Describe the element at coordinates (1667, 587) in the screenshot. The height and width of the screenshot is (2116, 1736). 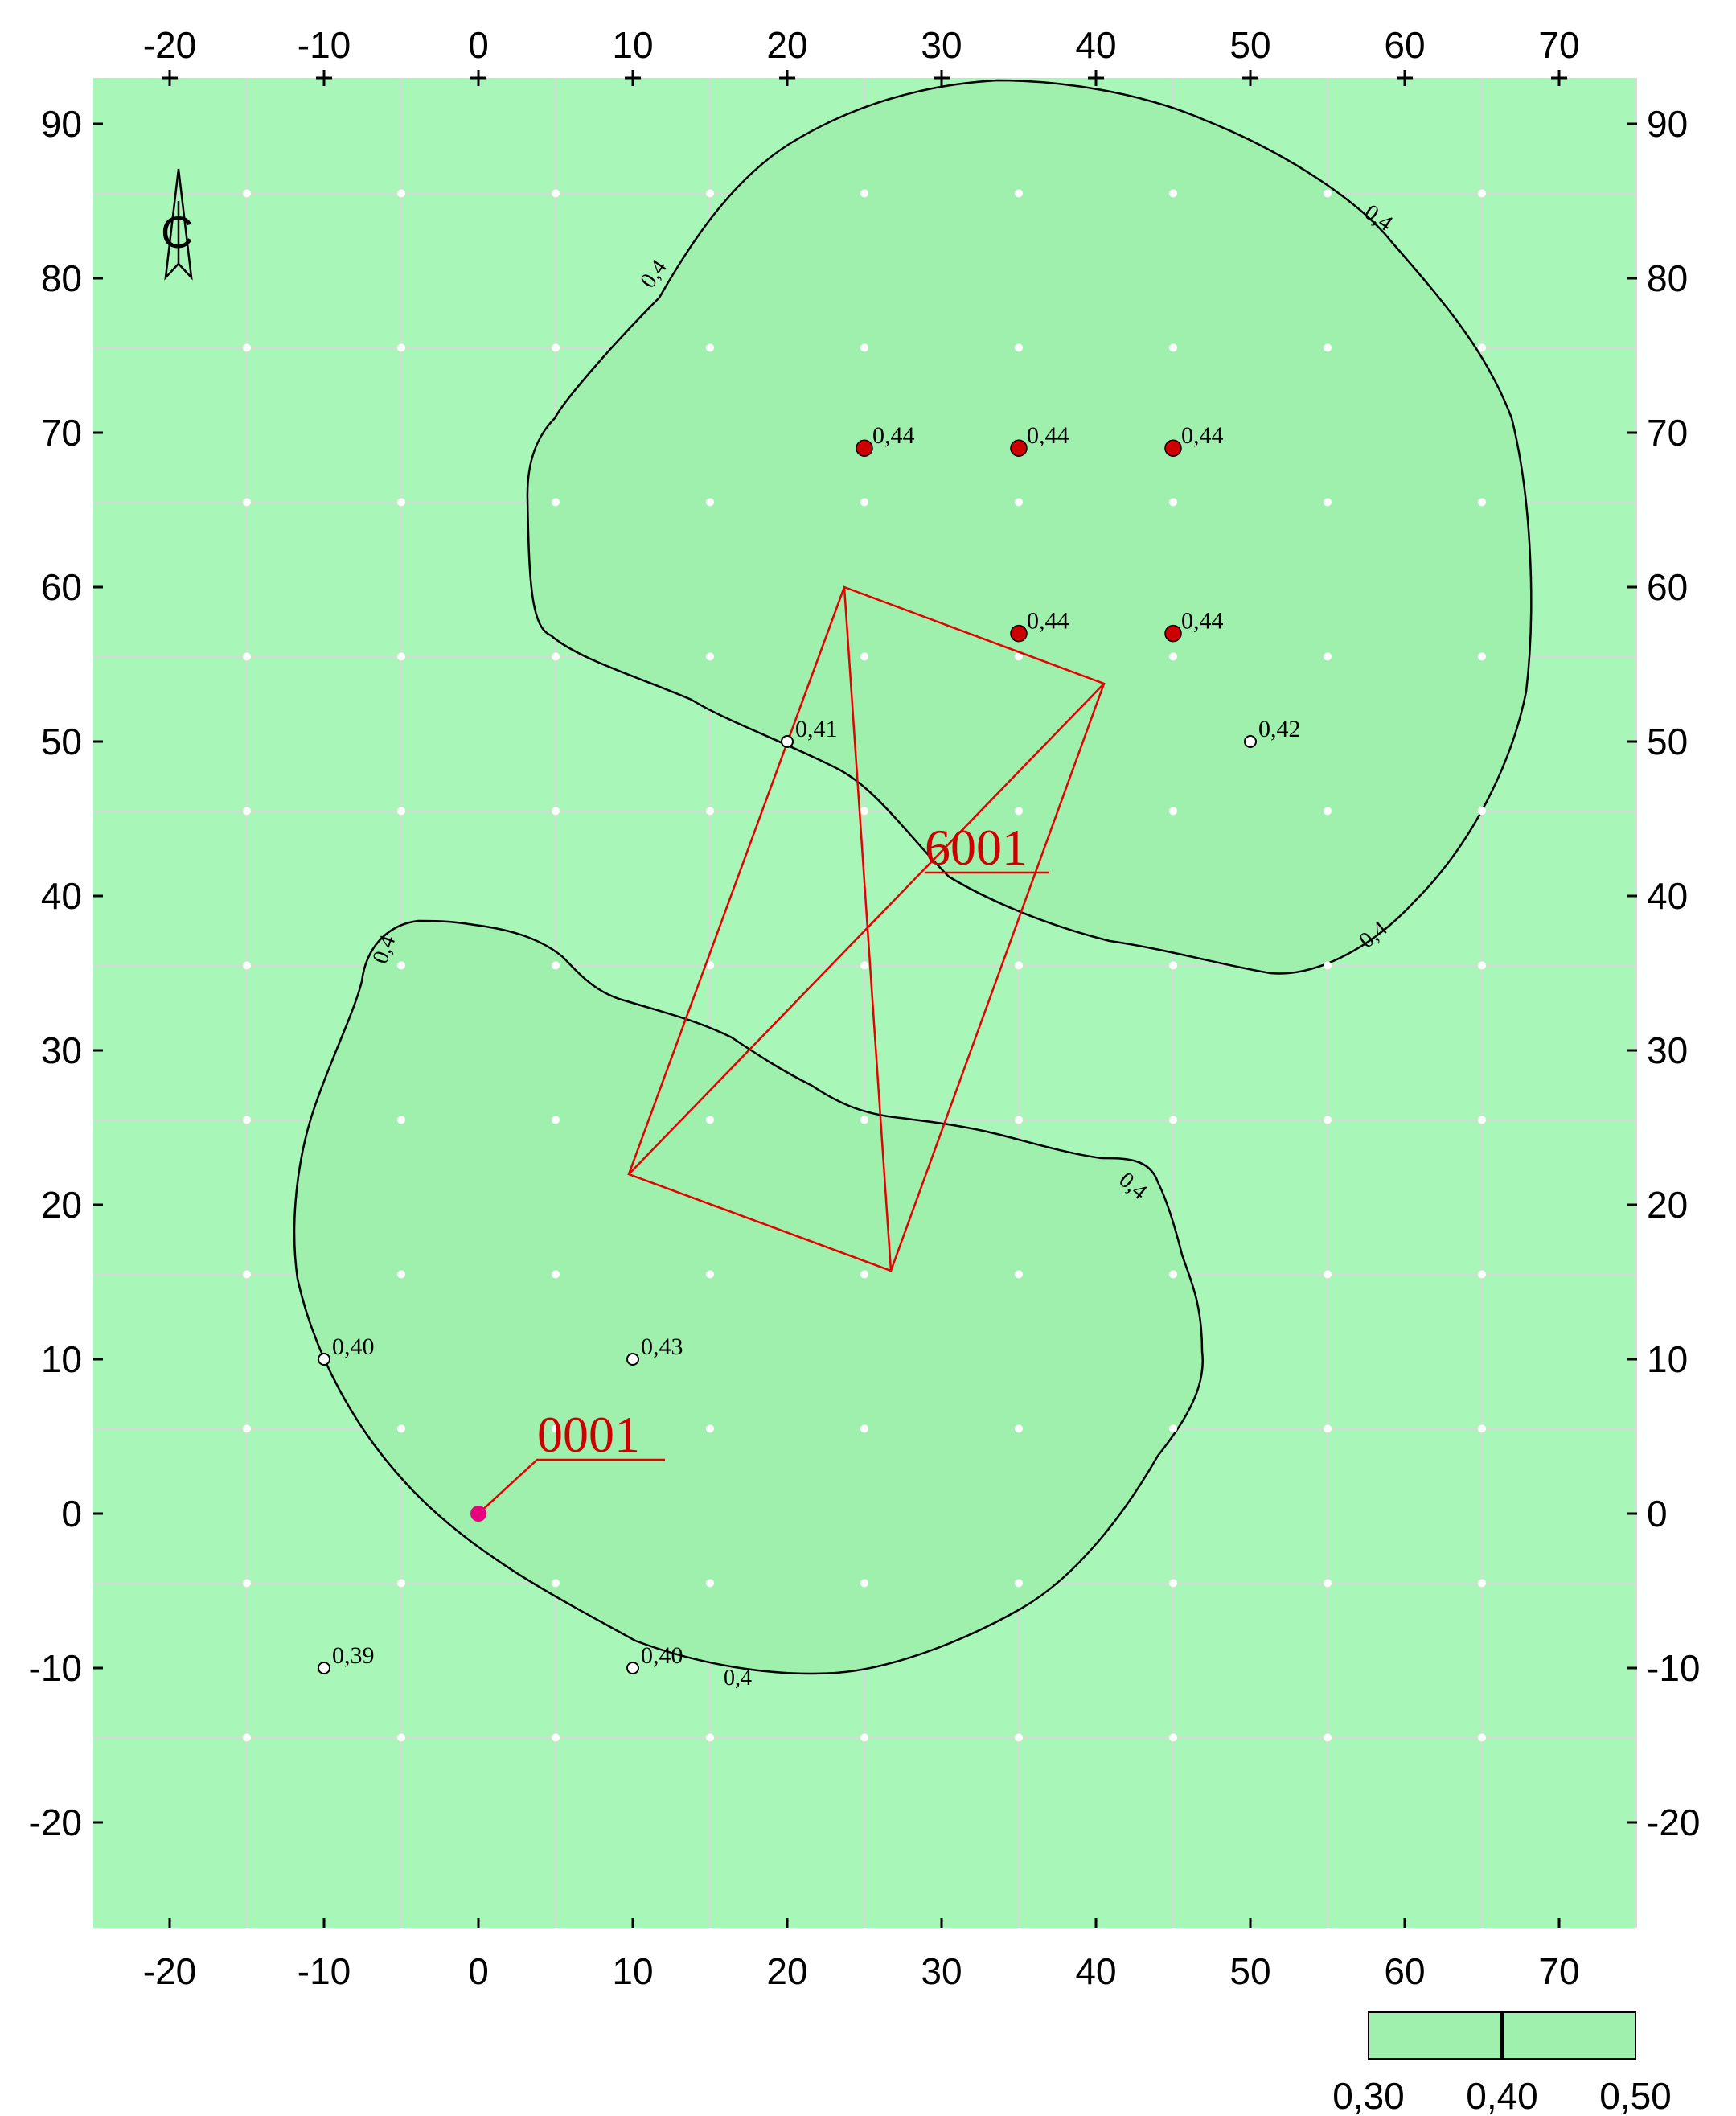
I see `y-tick-label-right: 60` at that location.